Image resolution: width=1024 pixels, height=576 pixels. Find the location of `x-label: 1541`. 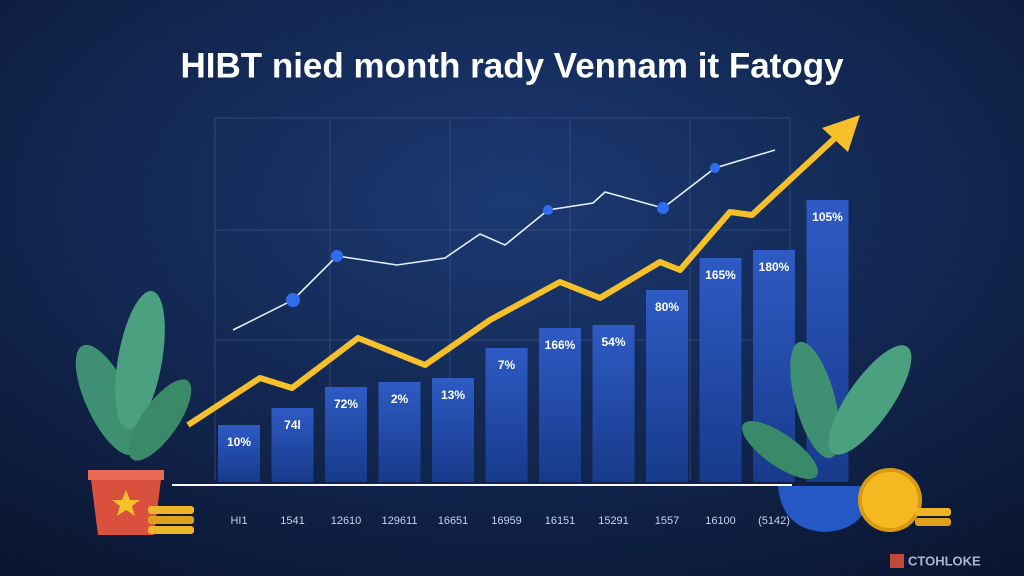

x-label: 1541 is located at coordinates (292, 521).